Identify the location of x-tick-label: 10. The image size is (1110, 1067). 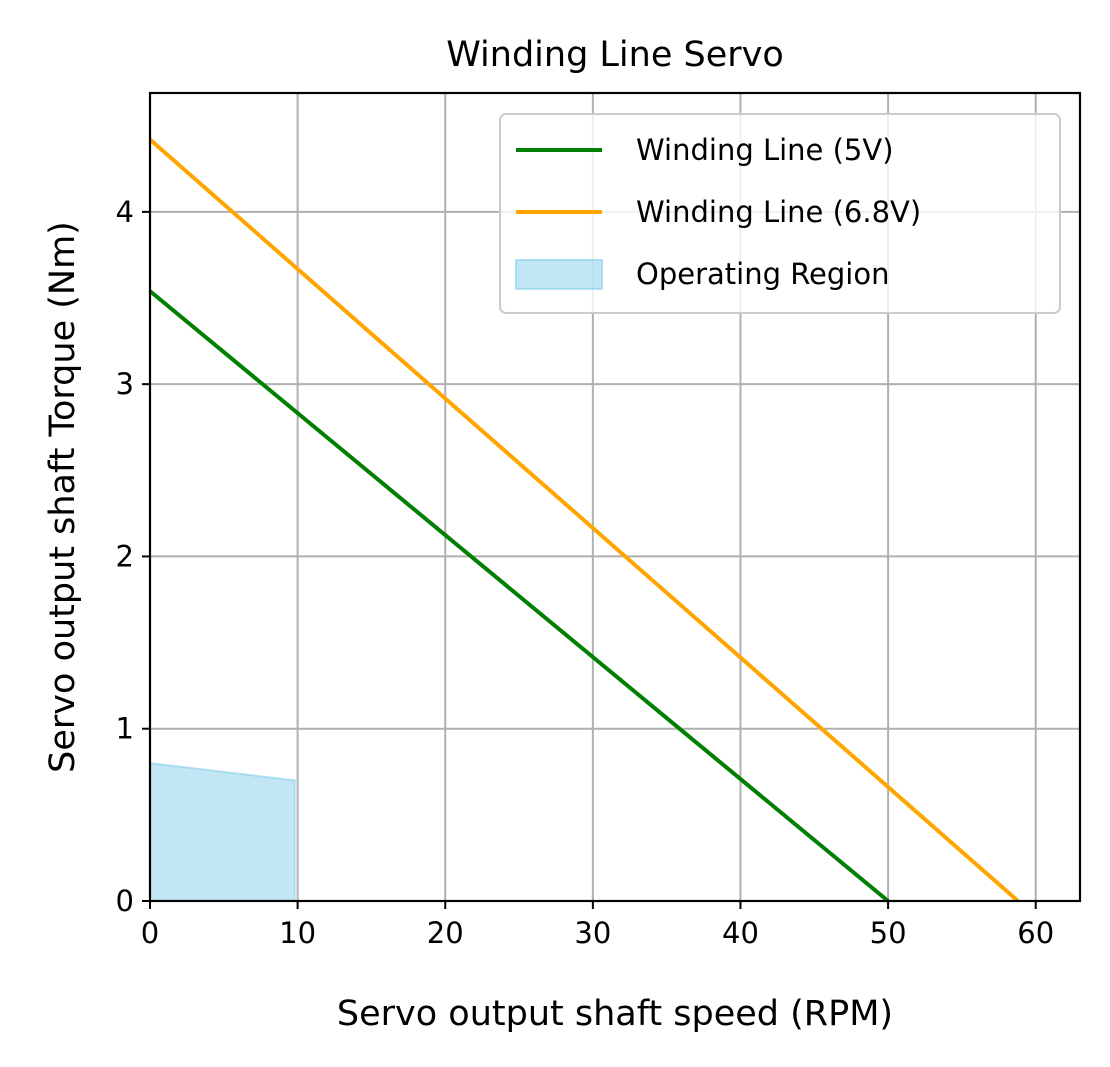
(297, 933).